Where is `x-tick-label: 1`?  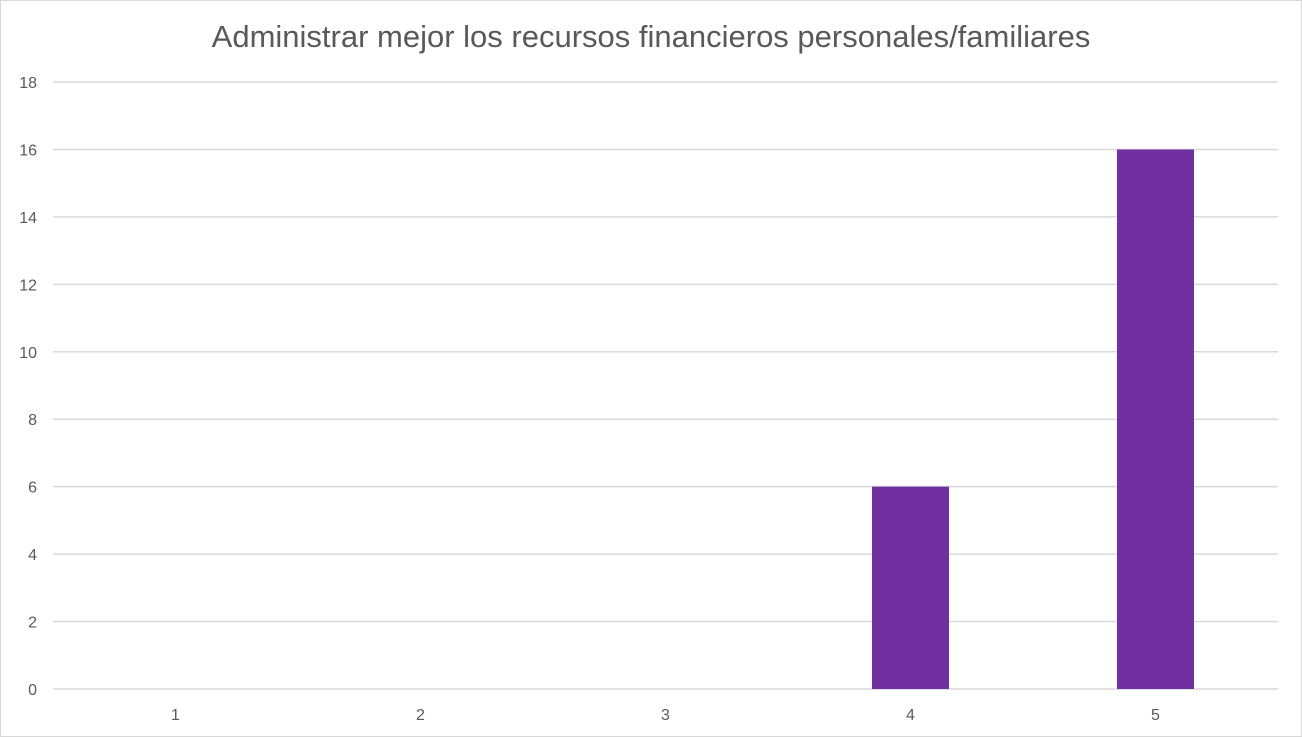 x-tick-label: 1 is located at coordinates (175, 715).